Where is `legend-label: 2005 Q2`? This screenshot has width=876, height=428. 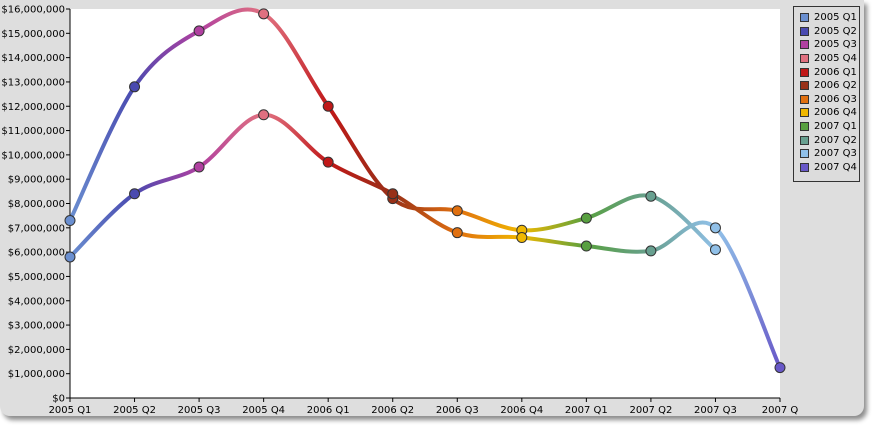 legend-label: 2005 Q2 is located at coordinates (835, 31).